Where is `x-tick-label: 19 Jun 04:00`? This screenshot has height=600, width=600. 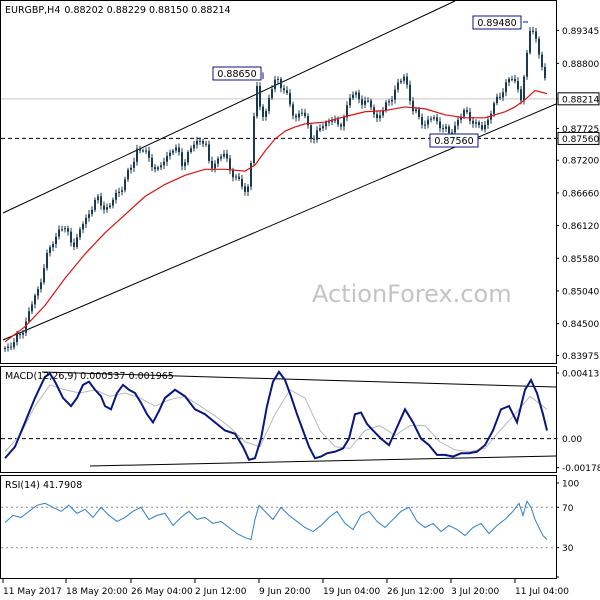 x-tick-label: 19 Jun 04:00 is located at coordinates (351, 592).